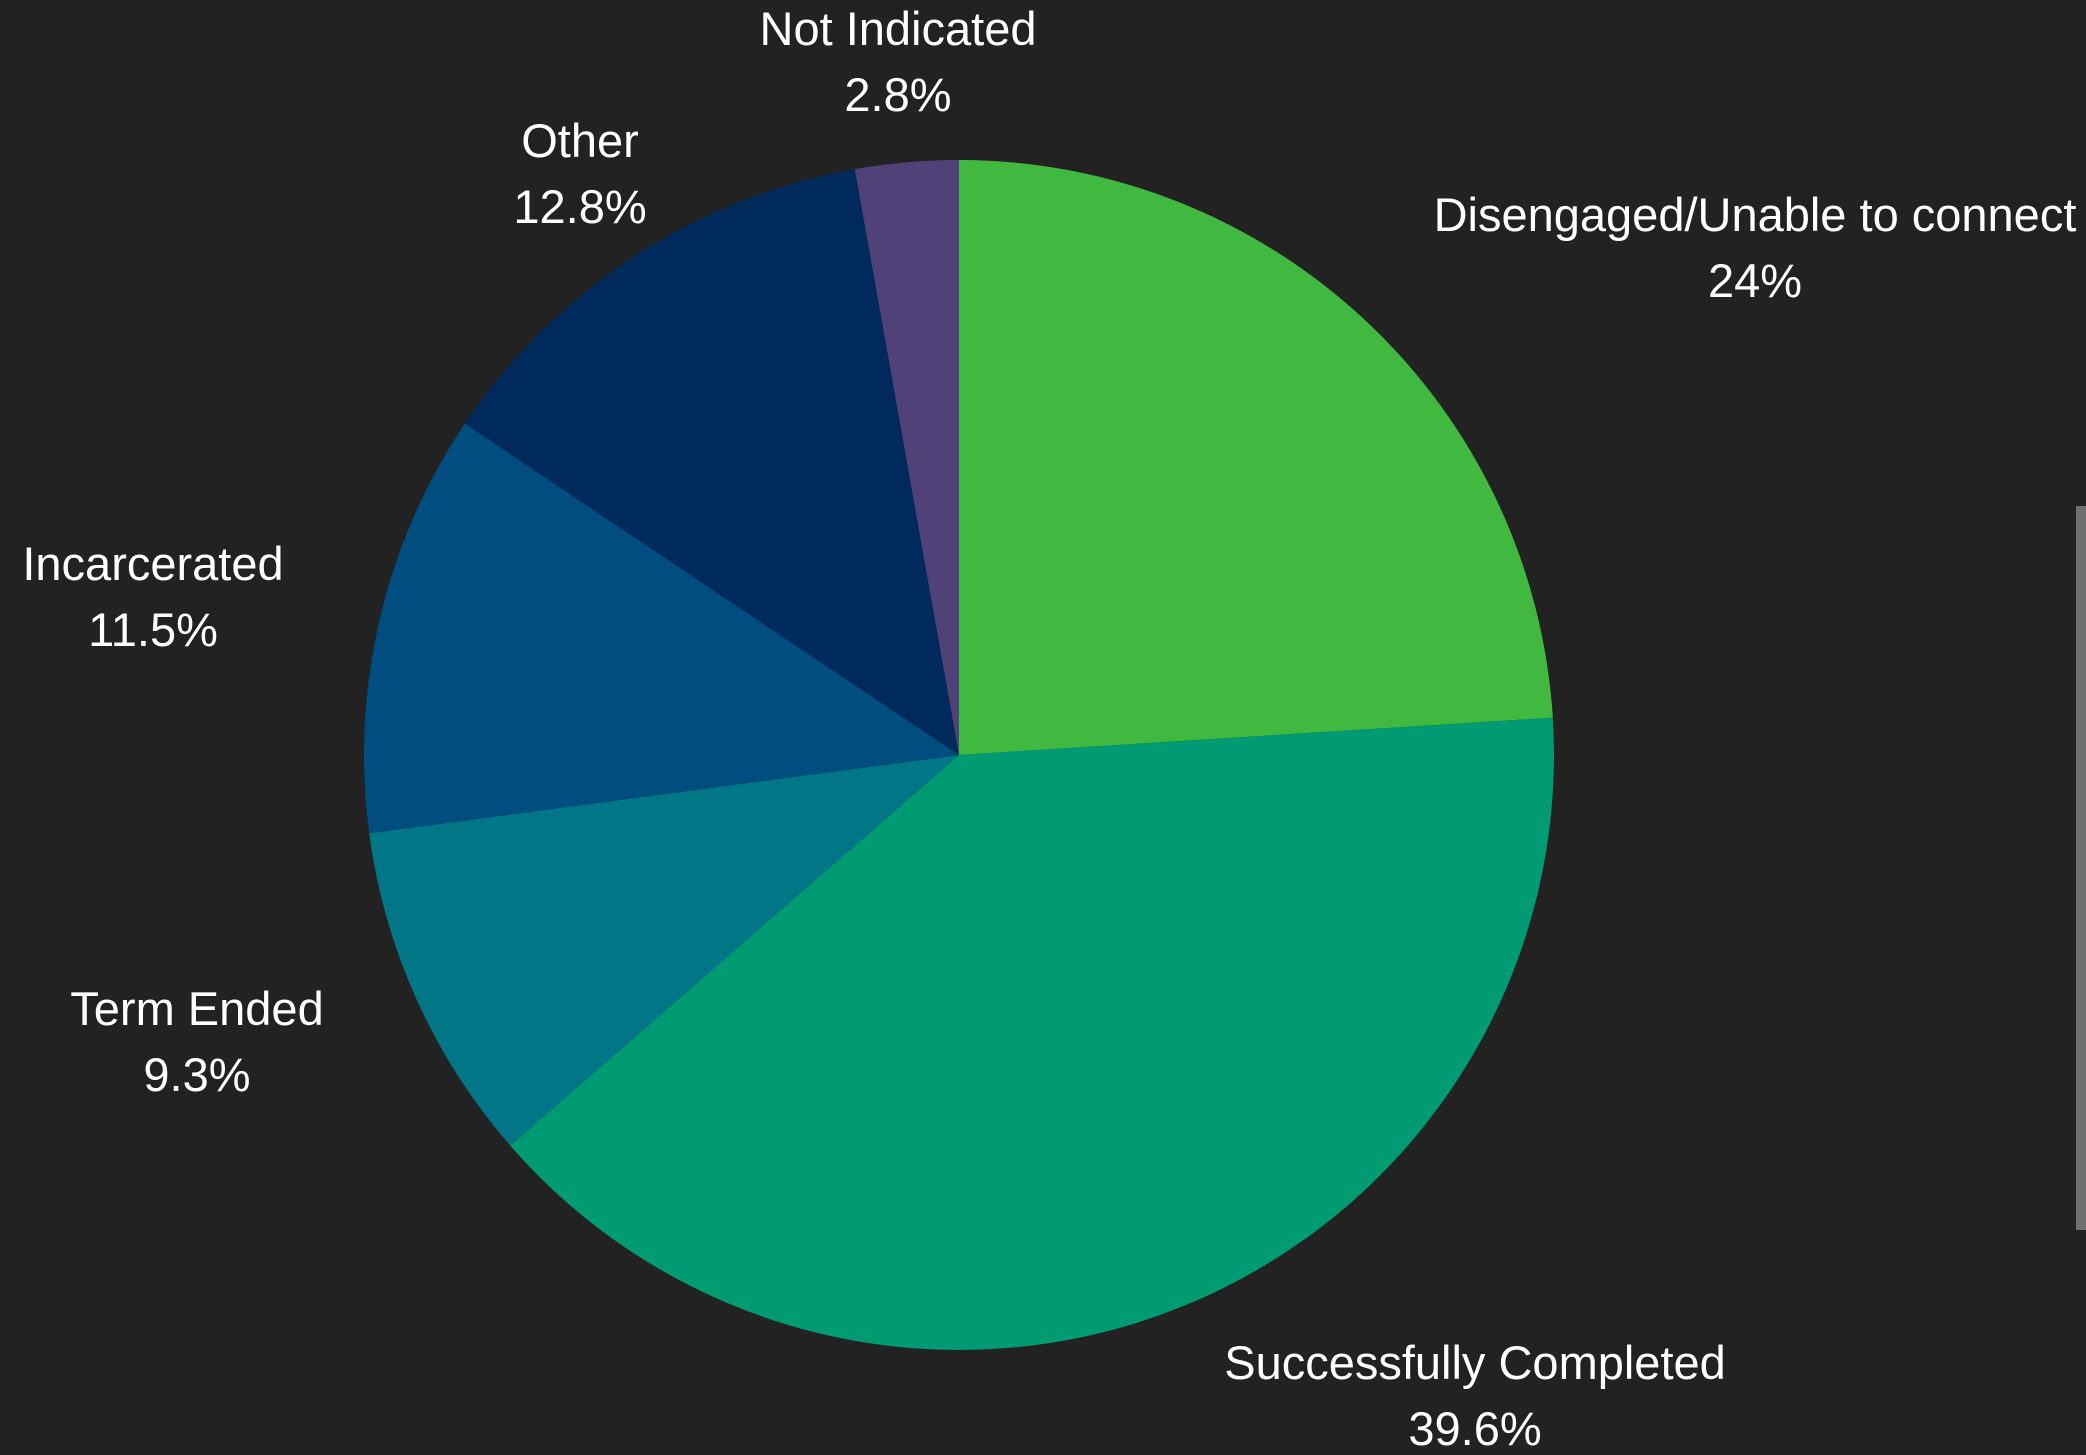 The width and height of the screenshot is (2086, 1455). I want to click on slice-value-label: 24%, so click(1755, 280).